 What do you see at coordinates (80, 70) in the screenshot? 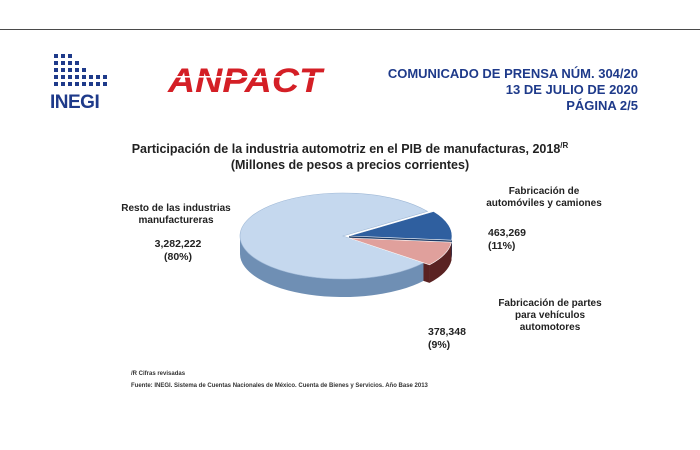
I see `inegi-dots-icon` at bounding box center [80, 70].